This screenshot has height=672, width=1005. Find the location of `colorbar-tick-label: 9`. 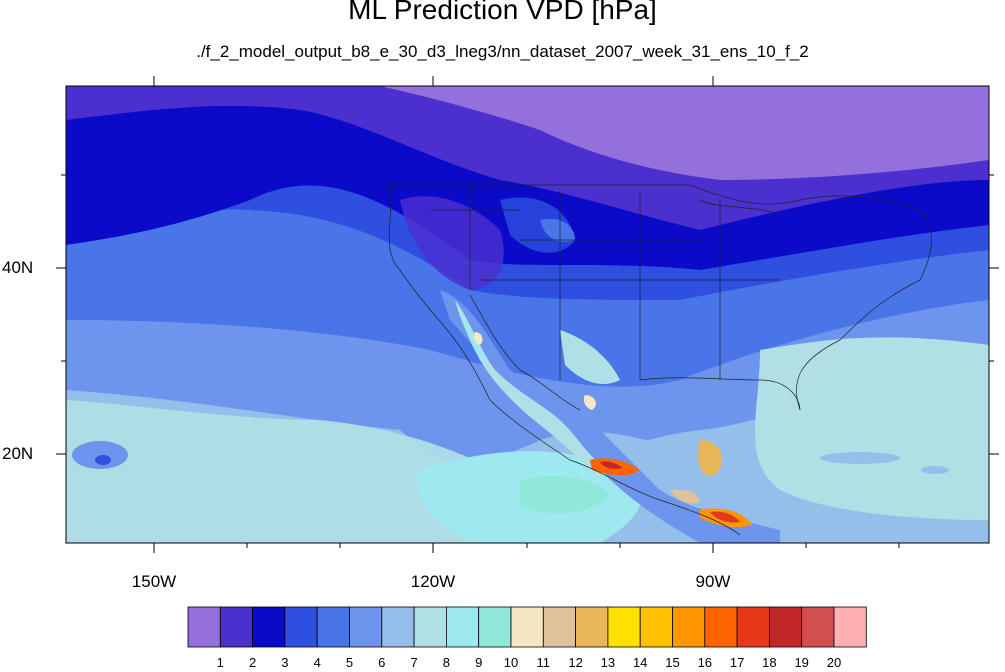

colorbar-tick-label: 9 is located at coordinates (479, 662).